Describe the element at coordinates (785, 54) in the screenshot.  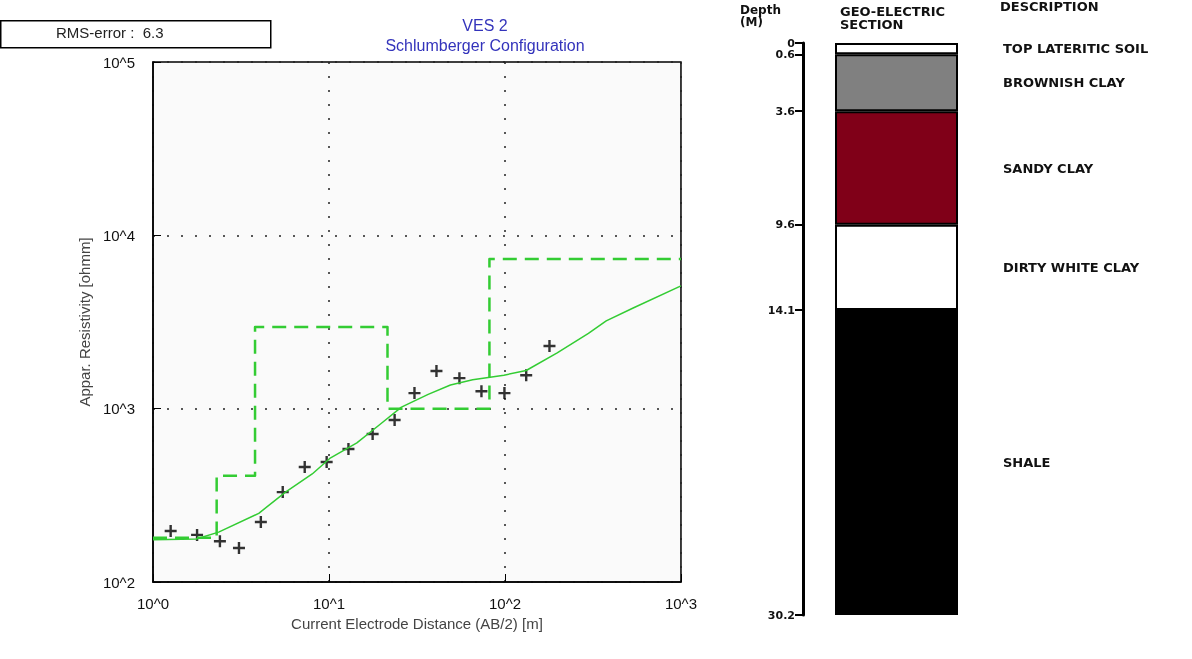
I see `y-tick-label: 0.6` at that location.